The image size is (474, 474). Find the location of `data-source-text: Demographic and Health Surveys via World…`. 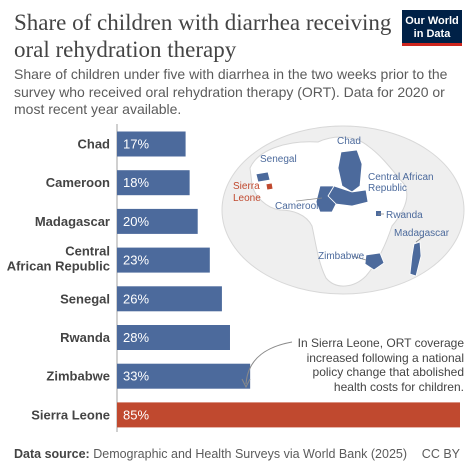

data-source-text: Demographic and Health Surveys via World… is located at coordinates (250, 454).